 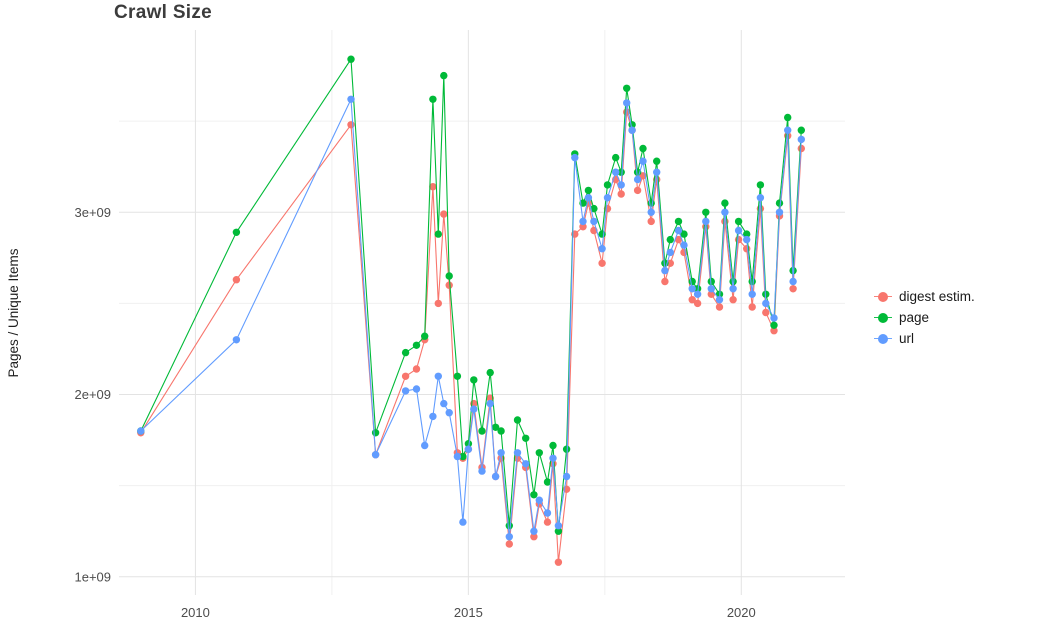 I want to click on x-tick-label: 2015, so click(x=468, y=612).